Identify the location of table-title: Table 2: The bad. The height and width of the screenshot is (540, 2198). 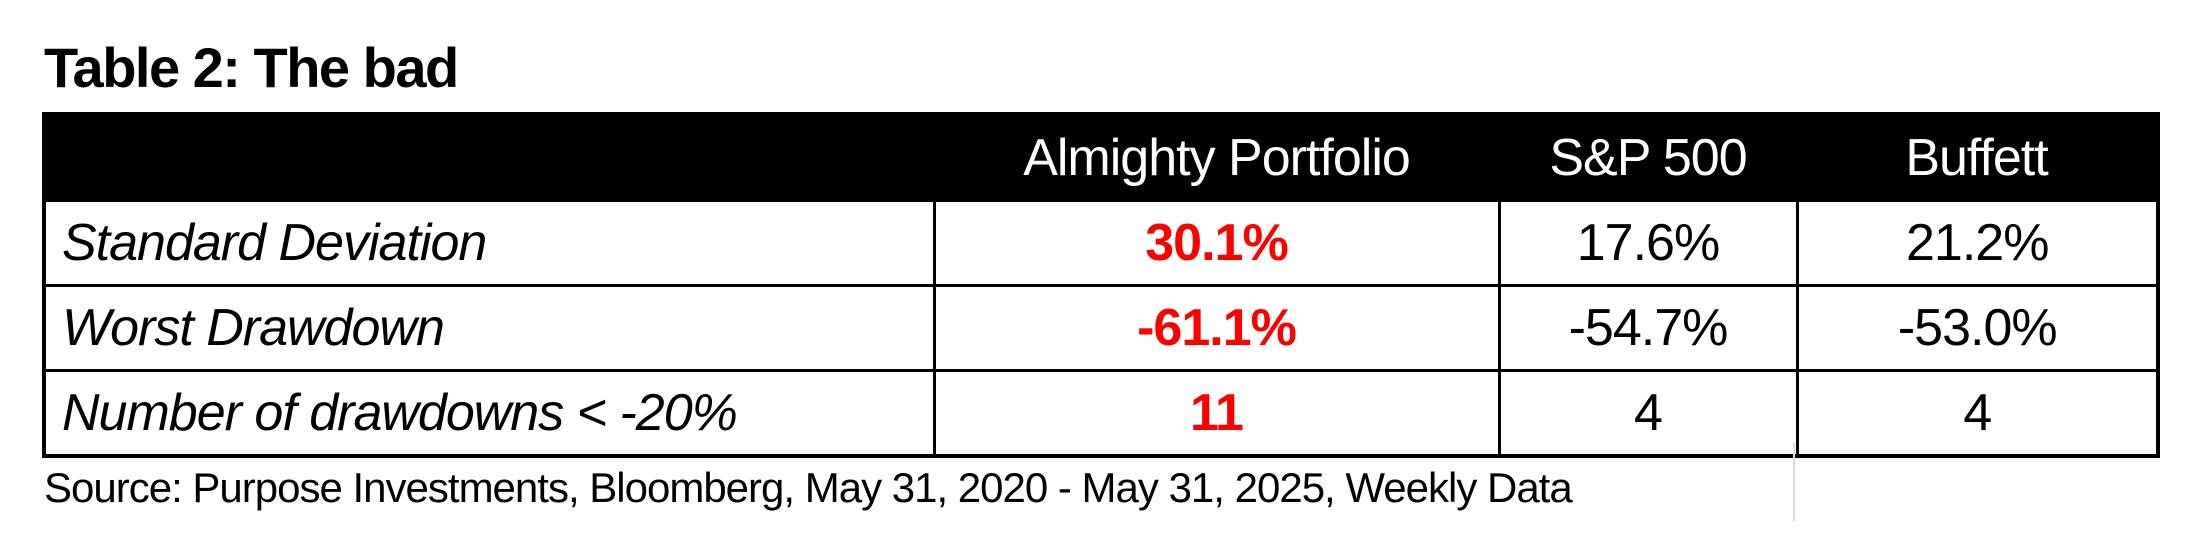
(251, 67).